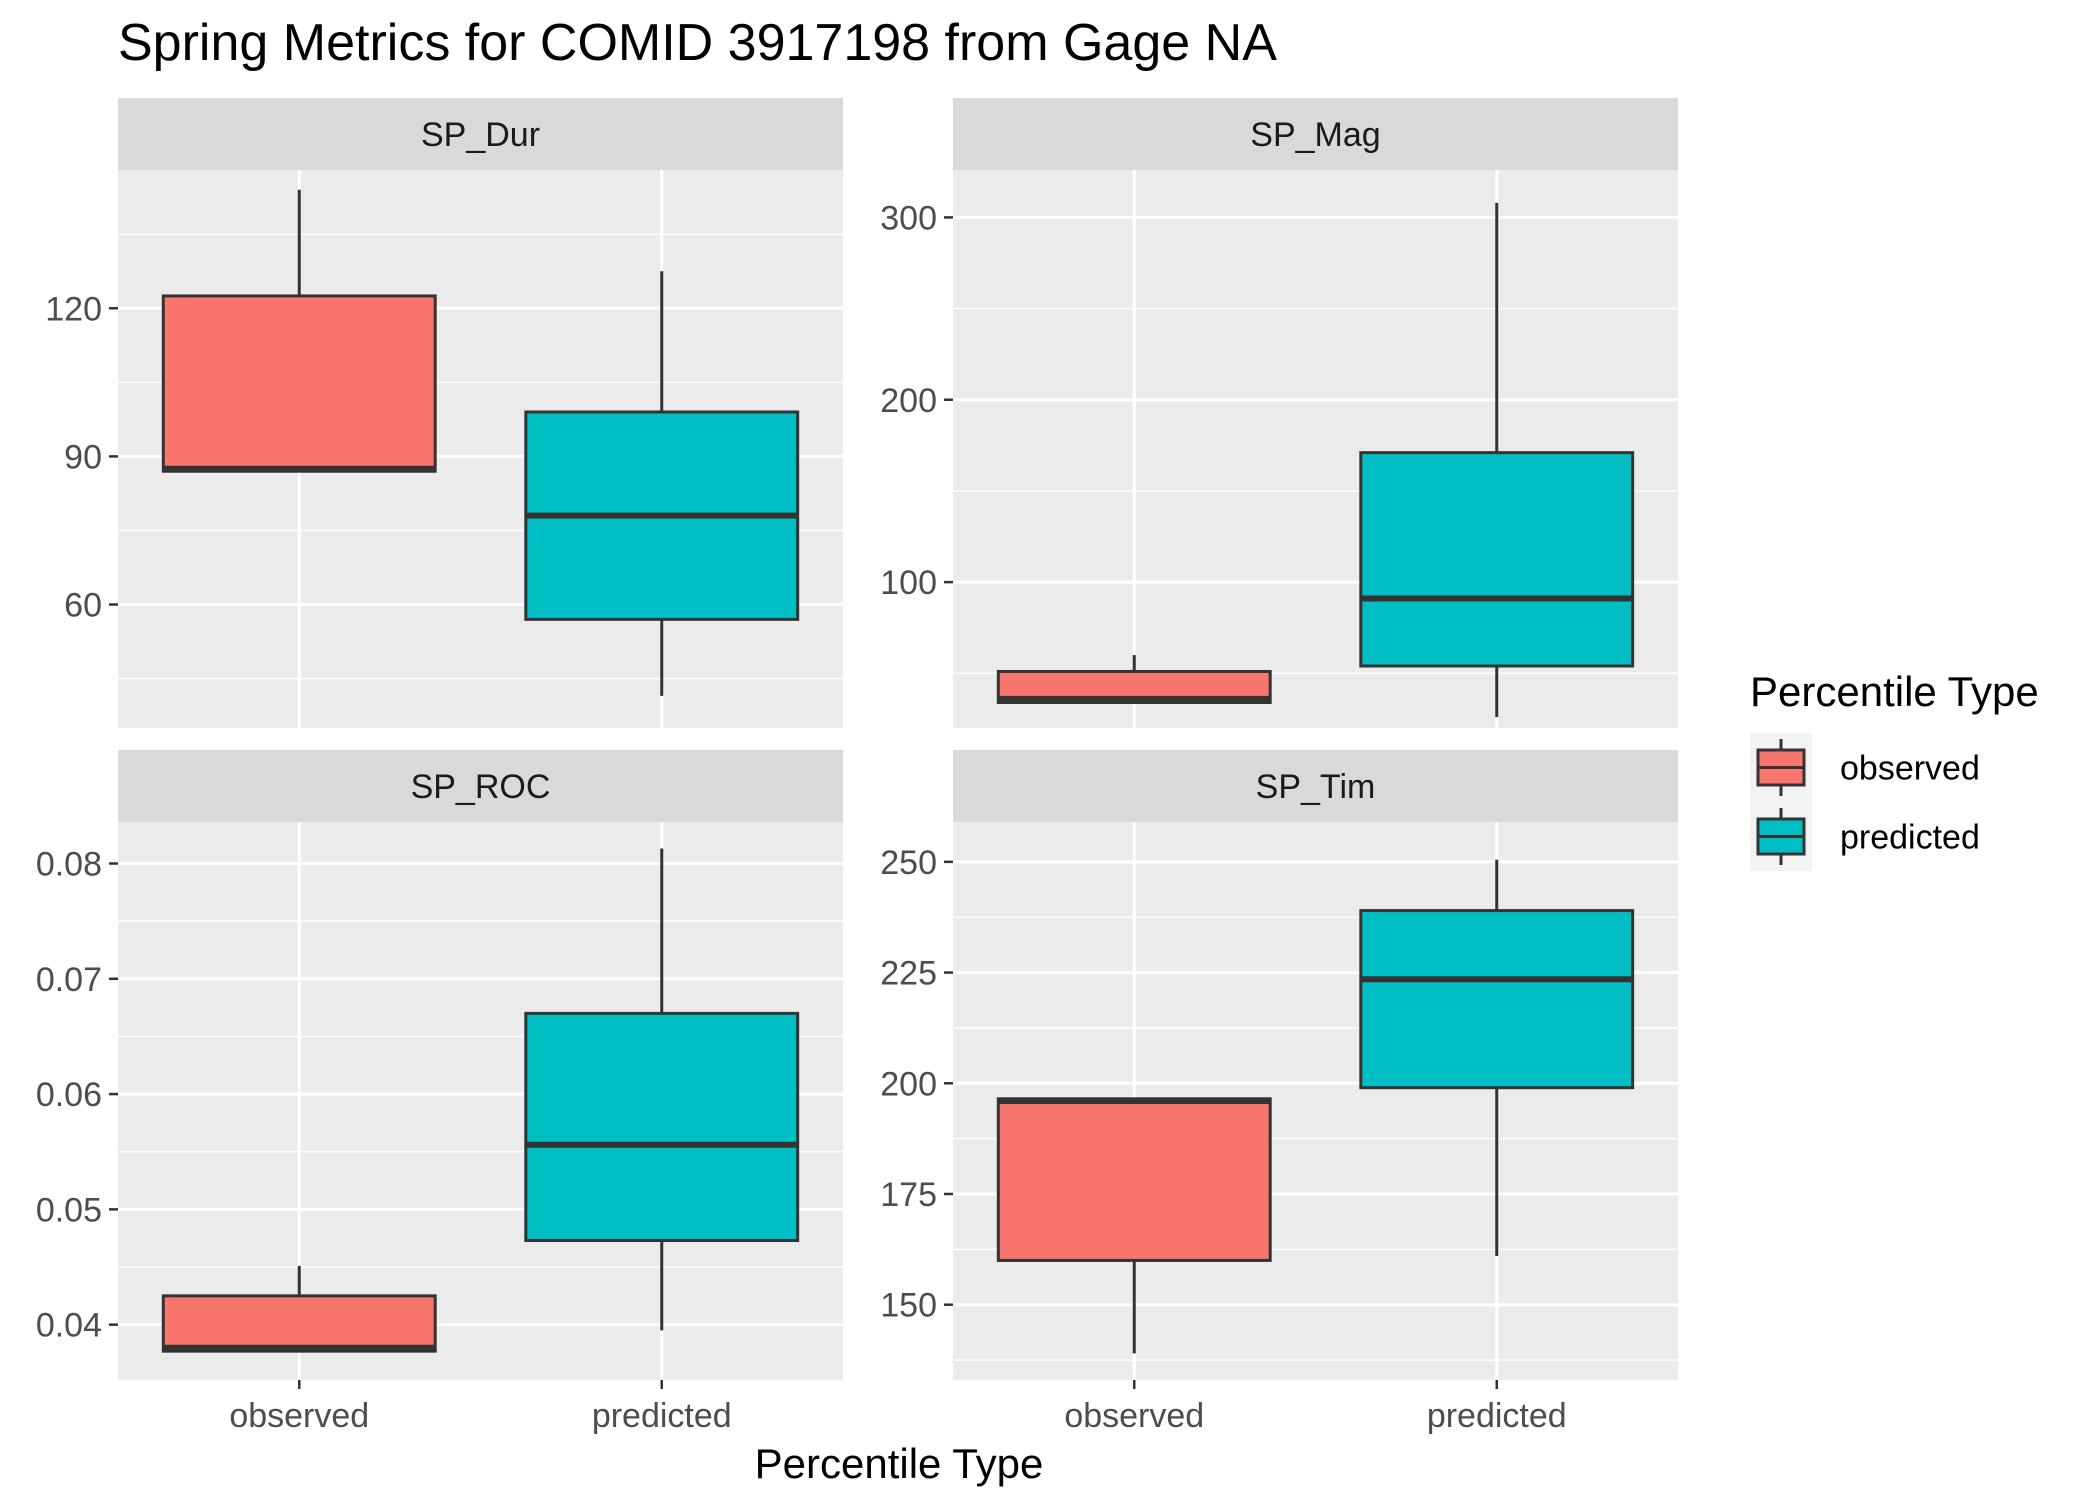 This screenshot has height=1500, width=2100. What do you see at coordinates (1910, 769) in the screenshot?
I see `legend-label: observed` at bounding box center [1910, 769].